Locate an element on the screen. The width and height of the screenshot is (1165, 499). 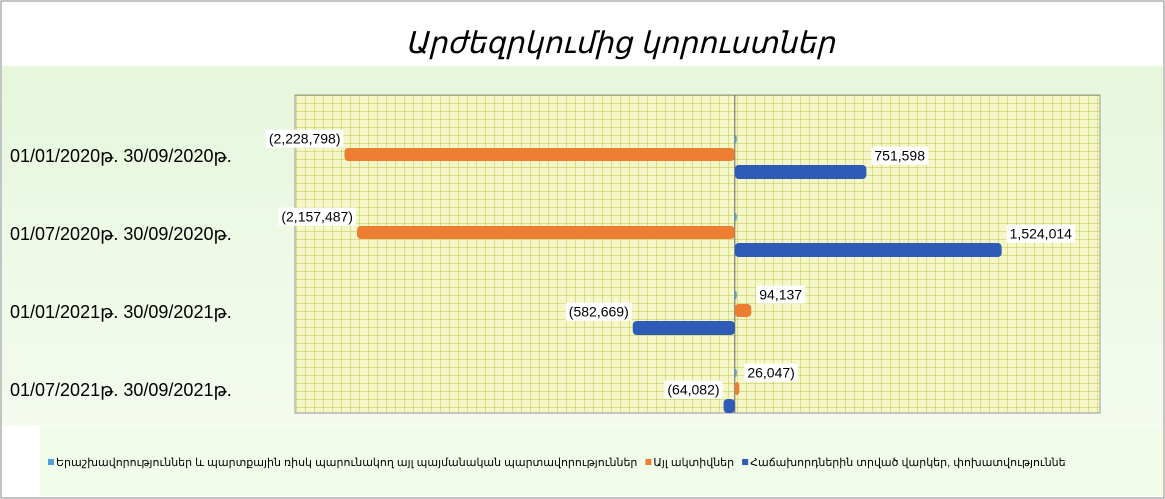
legend-label: Այլ ակտիվներ is located at coordinates (693, 463).